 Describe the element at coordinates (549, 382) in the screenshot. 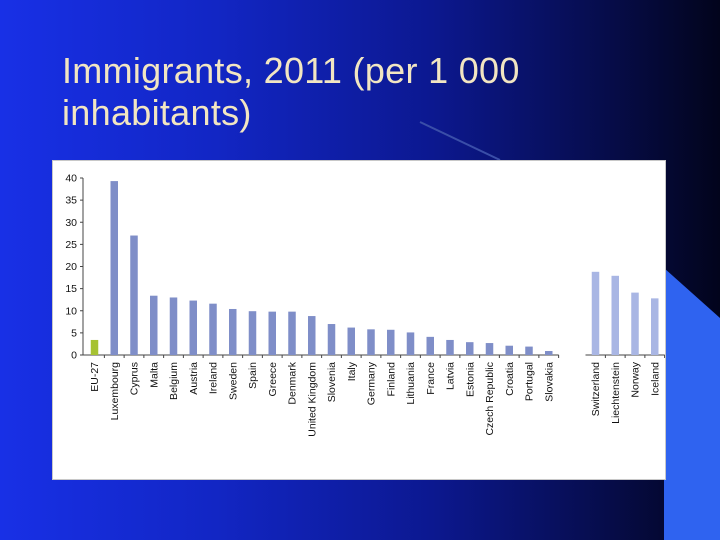

I see `x-tick-label: Slovakia` at that location.